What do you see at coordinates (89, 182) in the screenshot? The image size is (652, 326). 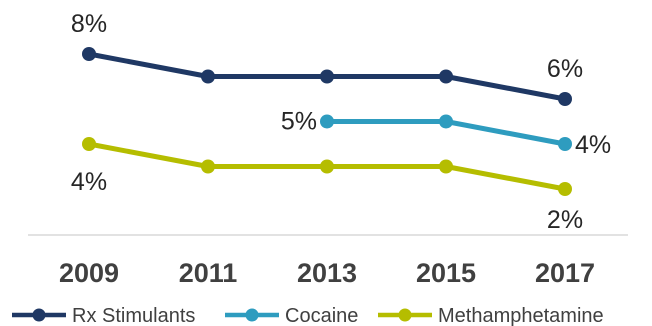 I see `data-label-methamphetamine: 4%` at bounding box center [89, 182].